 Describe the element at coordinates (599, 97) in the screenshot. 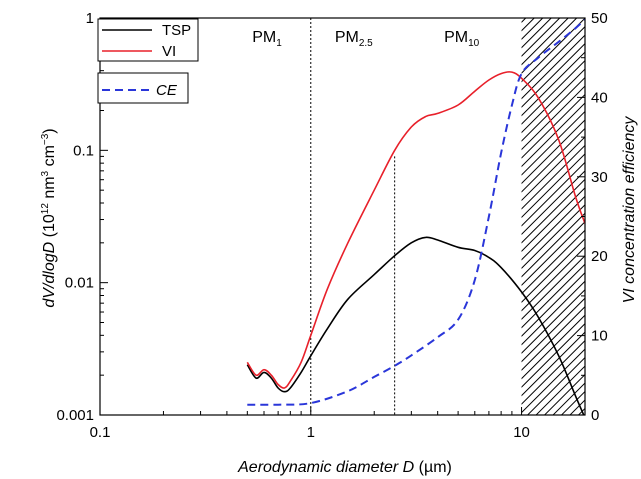

I see `y2-tick-label: 40` at that location.